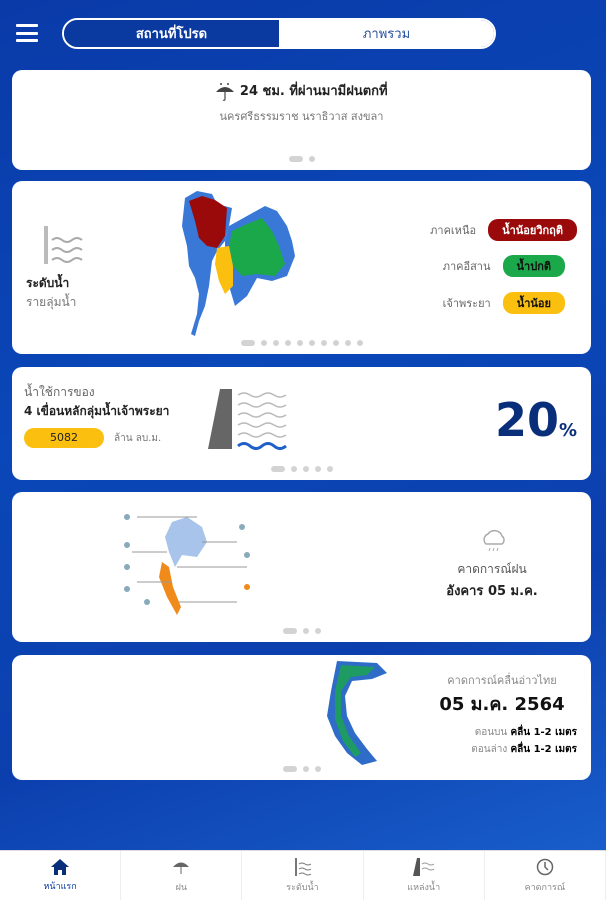 This screenshot has width=606, height=900. Describe the element at coordinates (545, 866) in the screenshot. I see `clock-icon` at that location.